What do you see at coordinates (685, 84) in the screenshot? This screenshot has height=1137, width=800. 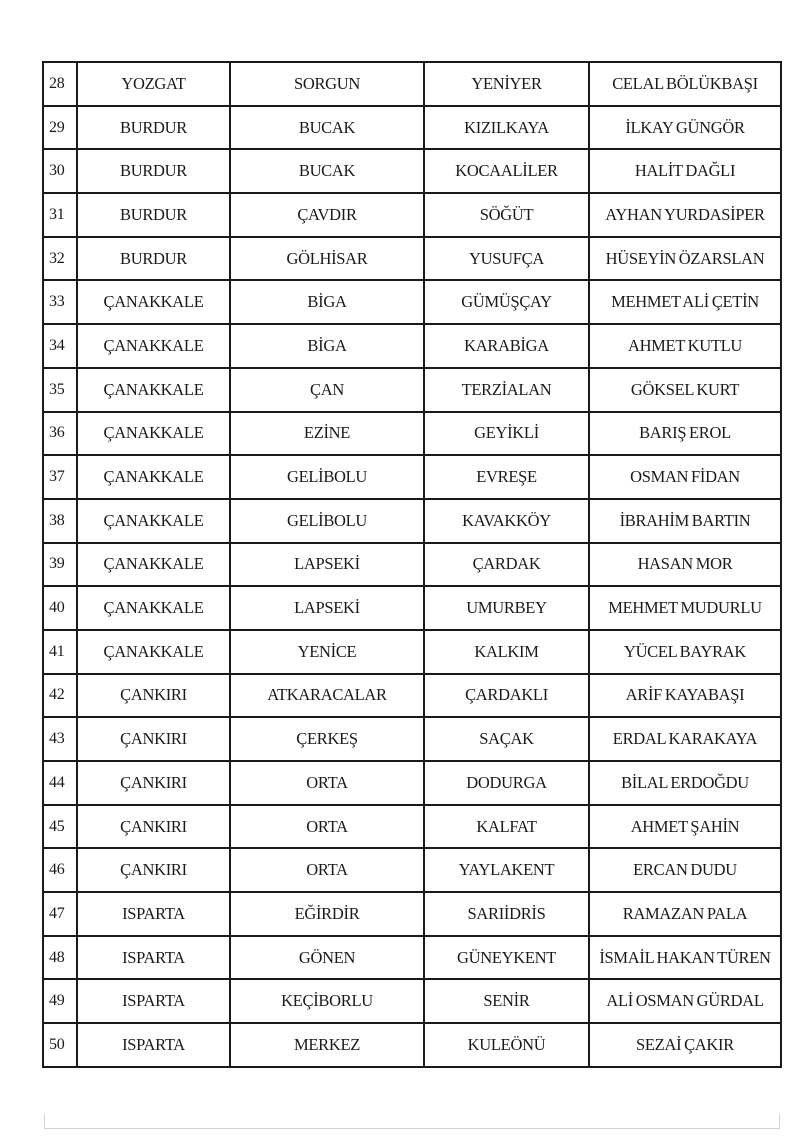 I see `person-name-cell: CELAL BÖLÜKBAŞI` at bounding box center [685, 84].